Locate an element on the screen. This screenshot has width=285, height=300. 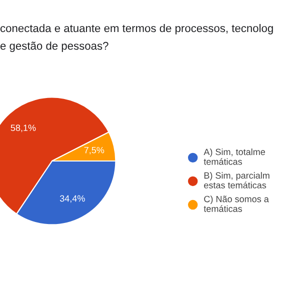
legend-label: A) Sim, totalme temáticas is located at coordinates (234, 156).